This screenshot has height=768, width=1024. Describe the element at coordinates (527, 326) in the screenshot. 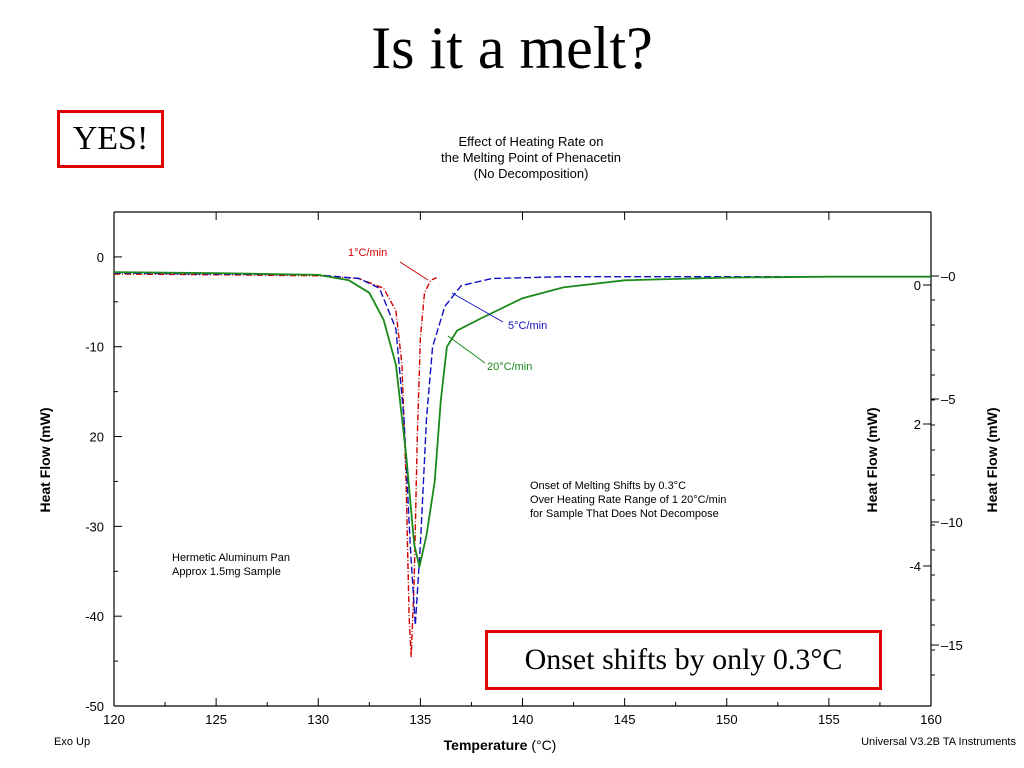

I see `series-label: 5°C/min` at that location.